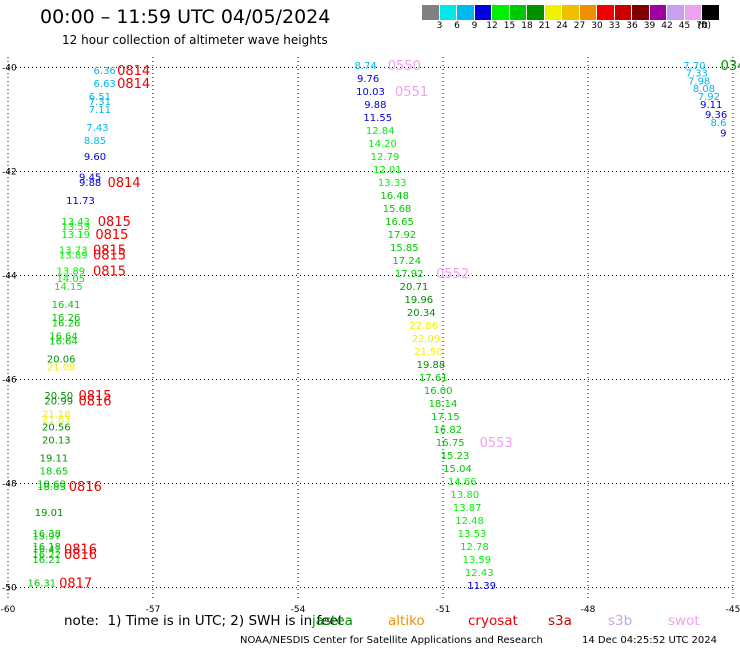 This screenshot has height=650, width=740. I want to click on wave-height-value: 16.31, so click(42, 583).